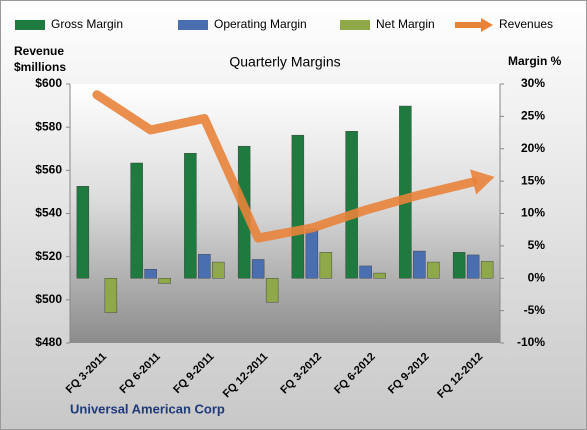  What do you see at coordinates (537, 245) in the screenshot?
I see `y2-tick-label: 5%` at bounding box center [537, 245].